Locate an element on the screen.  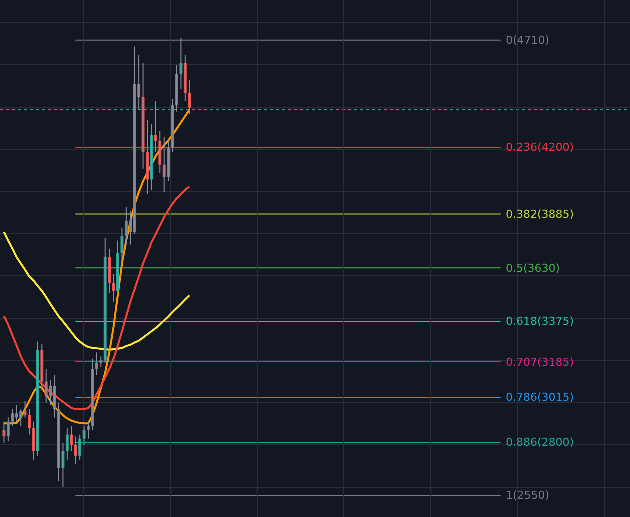
text: 0.786(3015) is located at coordinates (540, 397).